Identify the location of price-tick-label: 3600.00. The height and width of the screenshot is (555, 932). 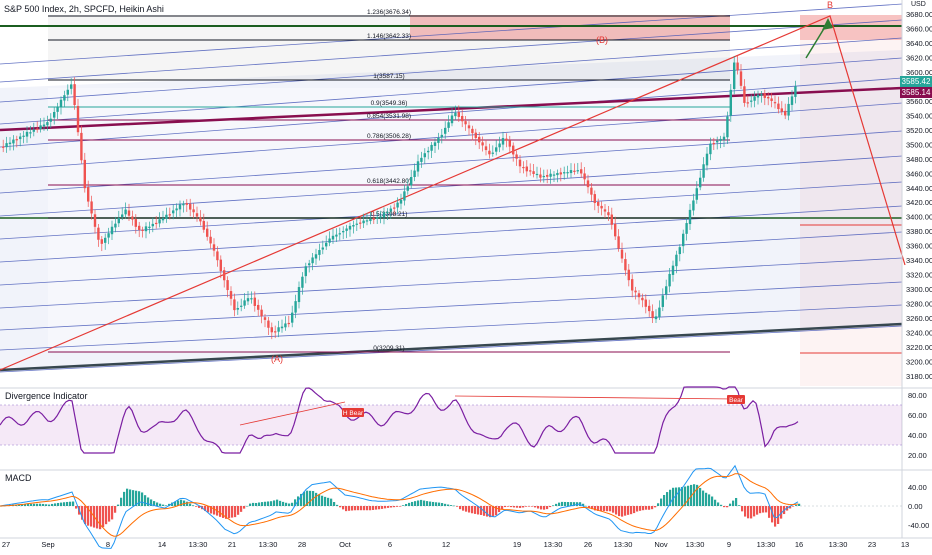
(919, 72).